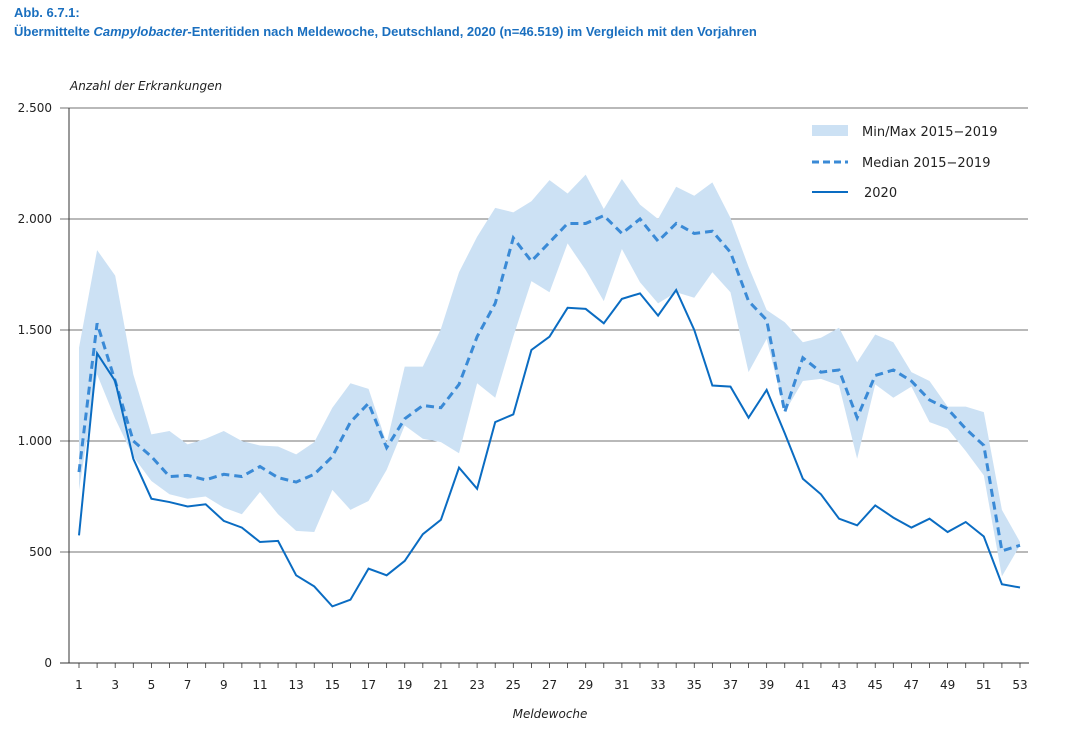  I want to click on figure-label: Abb. 6.7.1:, so click(47, 12).